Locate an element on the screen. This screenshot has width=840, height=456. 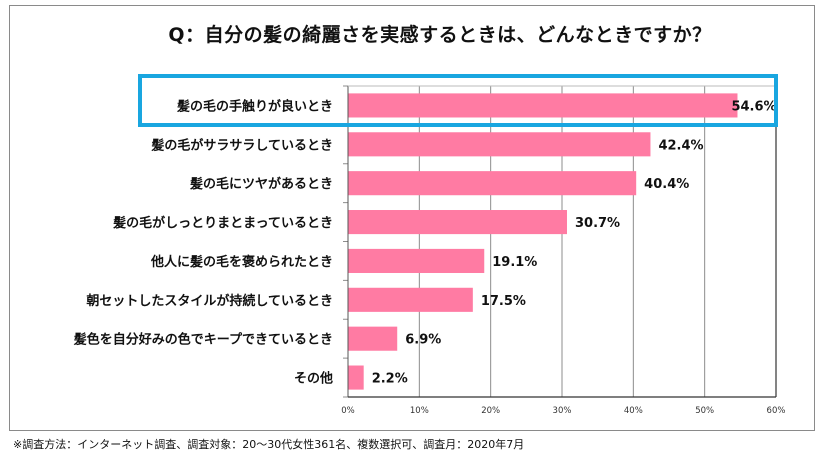
x-tick-label: 0% is located at coordinates (348, 411).